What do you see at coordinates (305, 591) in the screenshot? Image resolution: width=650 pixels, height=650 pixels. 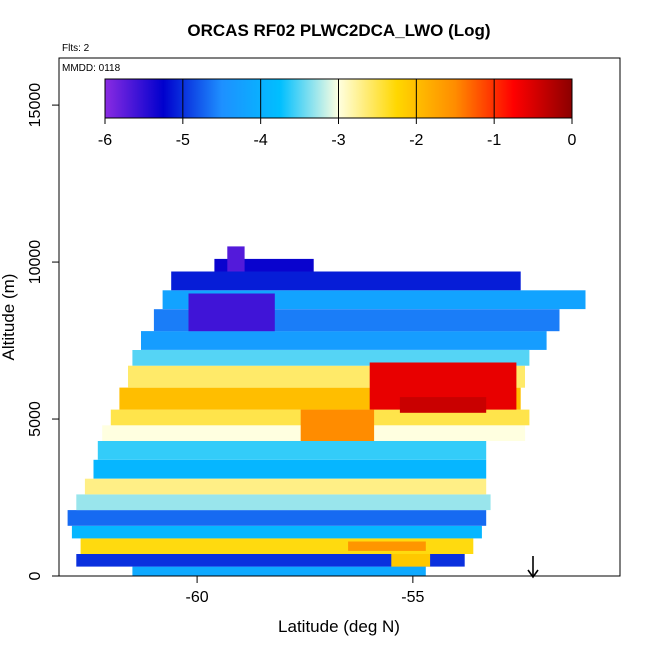 I see `x-axis: -60 -55` at bounding box center [305, 591].